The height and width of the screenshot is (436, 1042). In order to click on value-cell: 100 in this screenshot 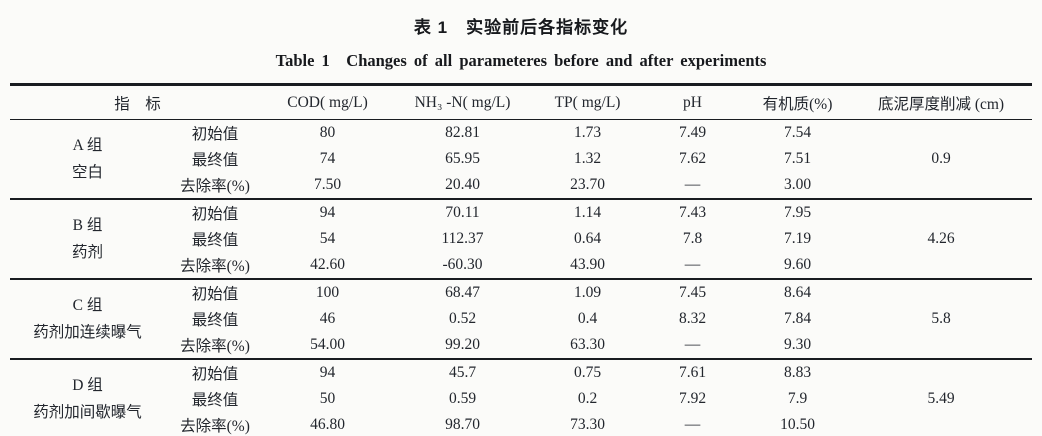, I will do `click(328, 292)`.